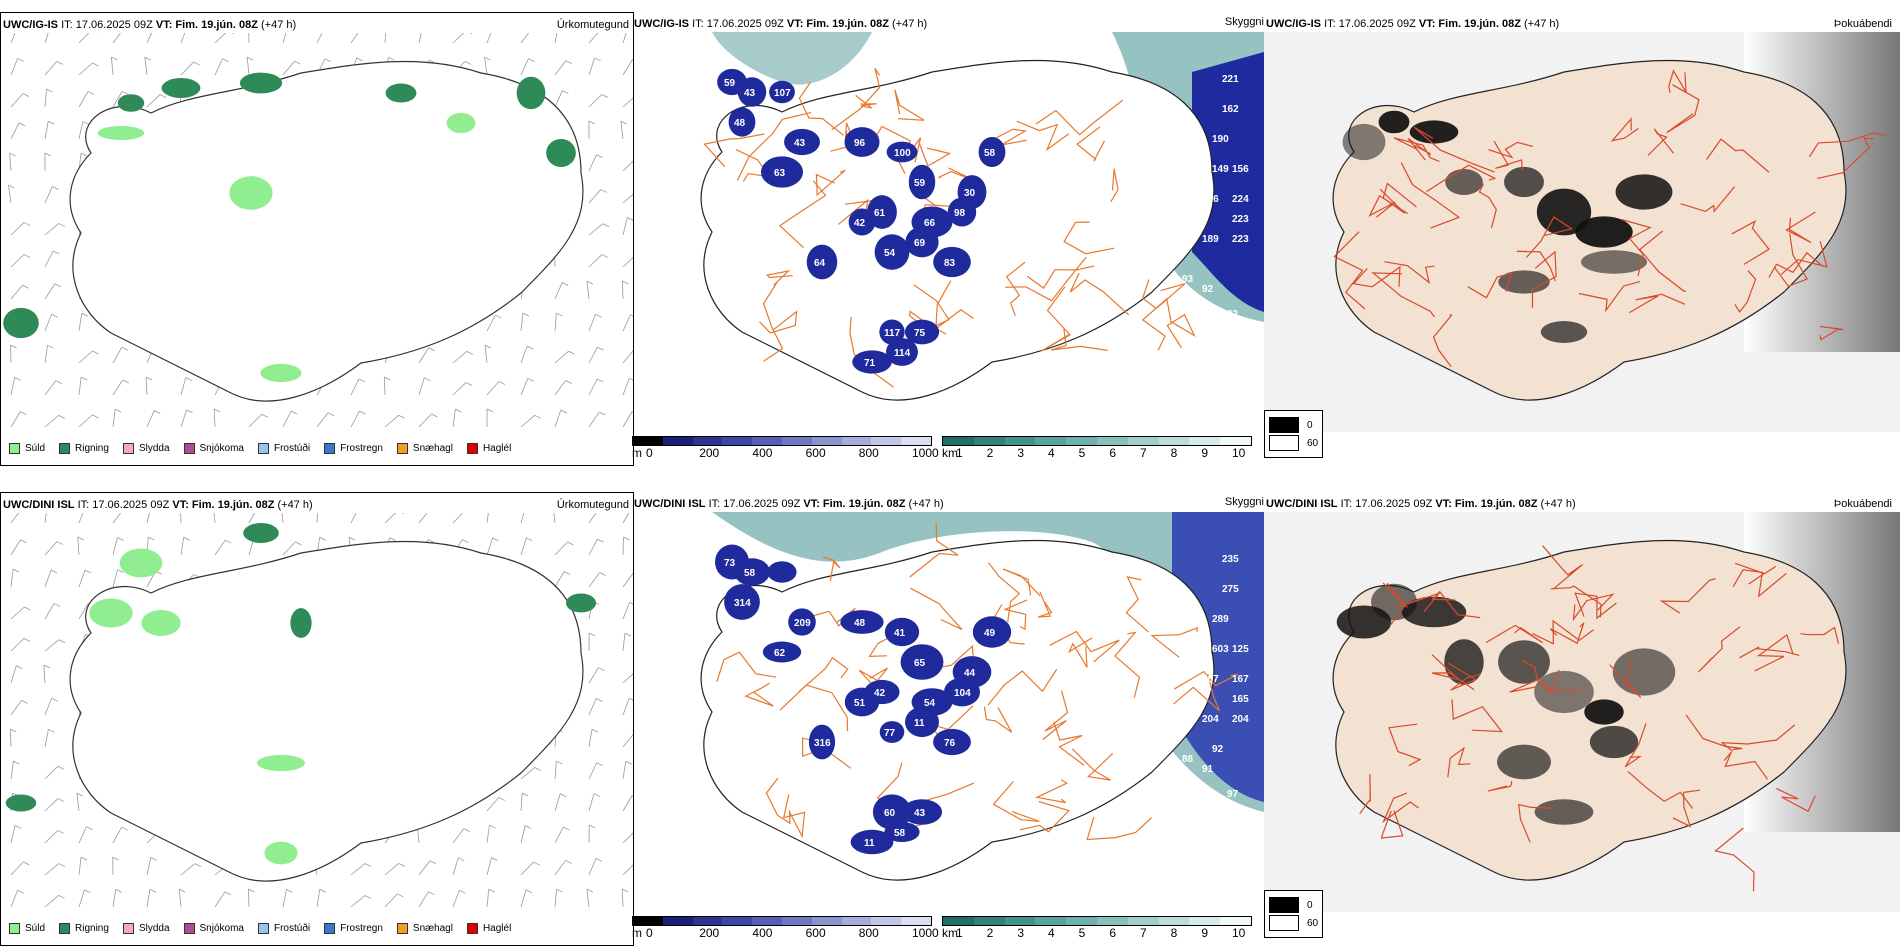  I want to click on cloud-base-value: 58, so click(750, 573).